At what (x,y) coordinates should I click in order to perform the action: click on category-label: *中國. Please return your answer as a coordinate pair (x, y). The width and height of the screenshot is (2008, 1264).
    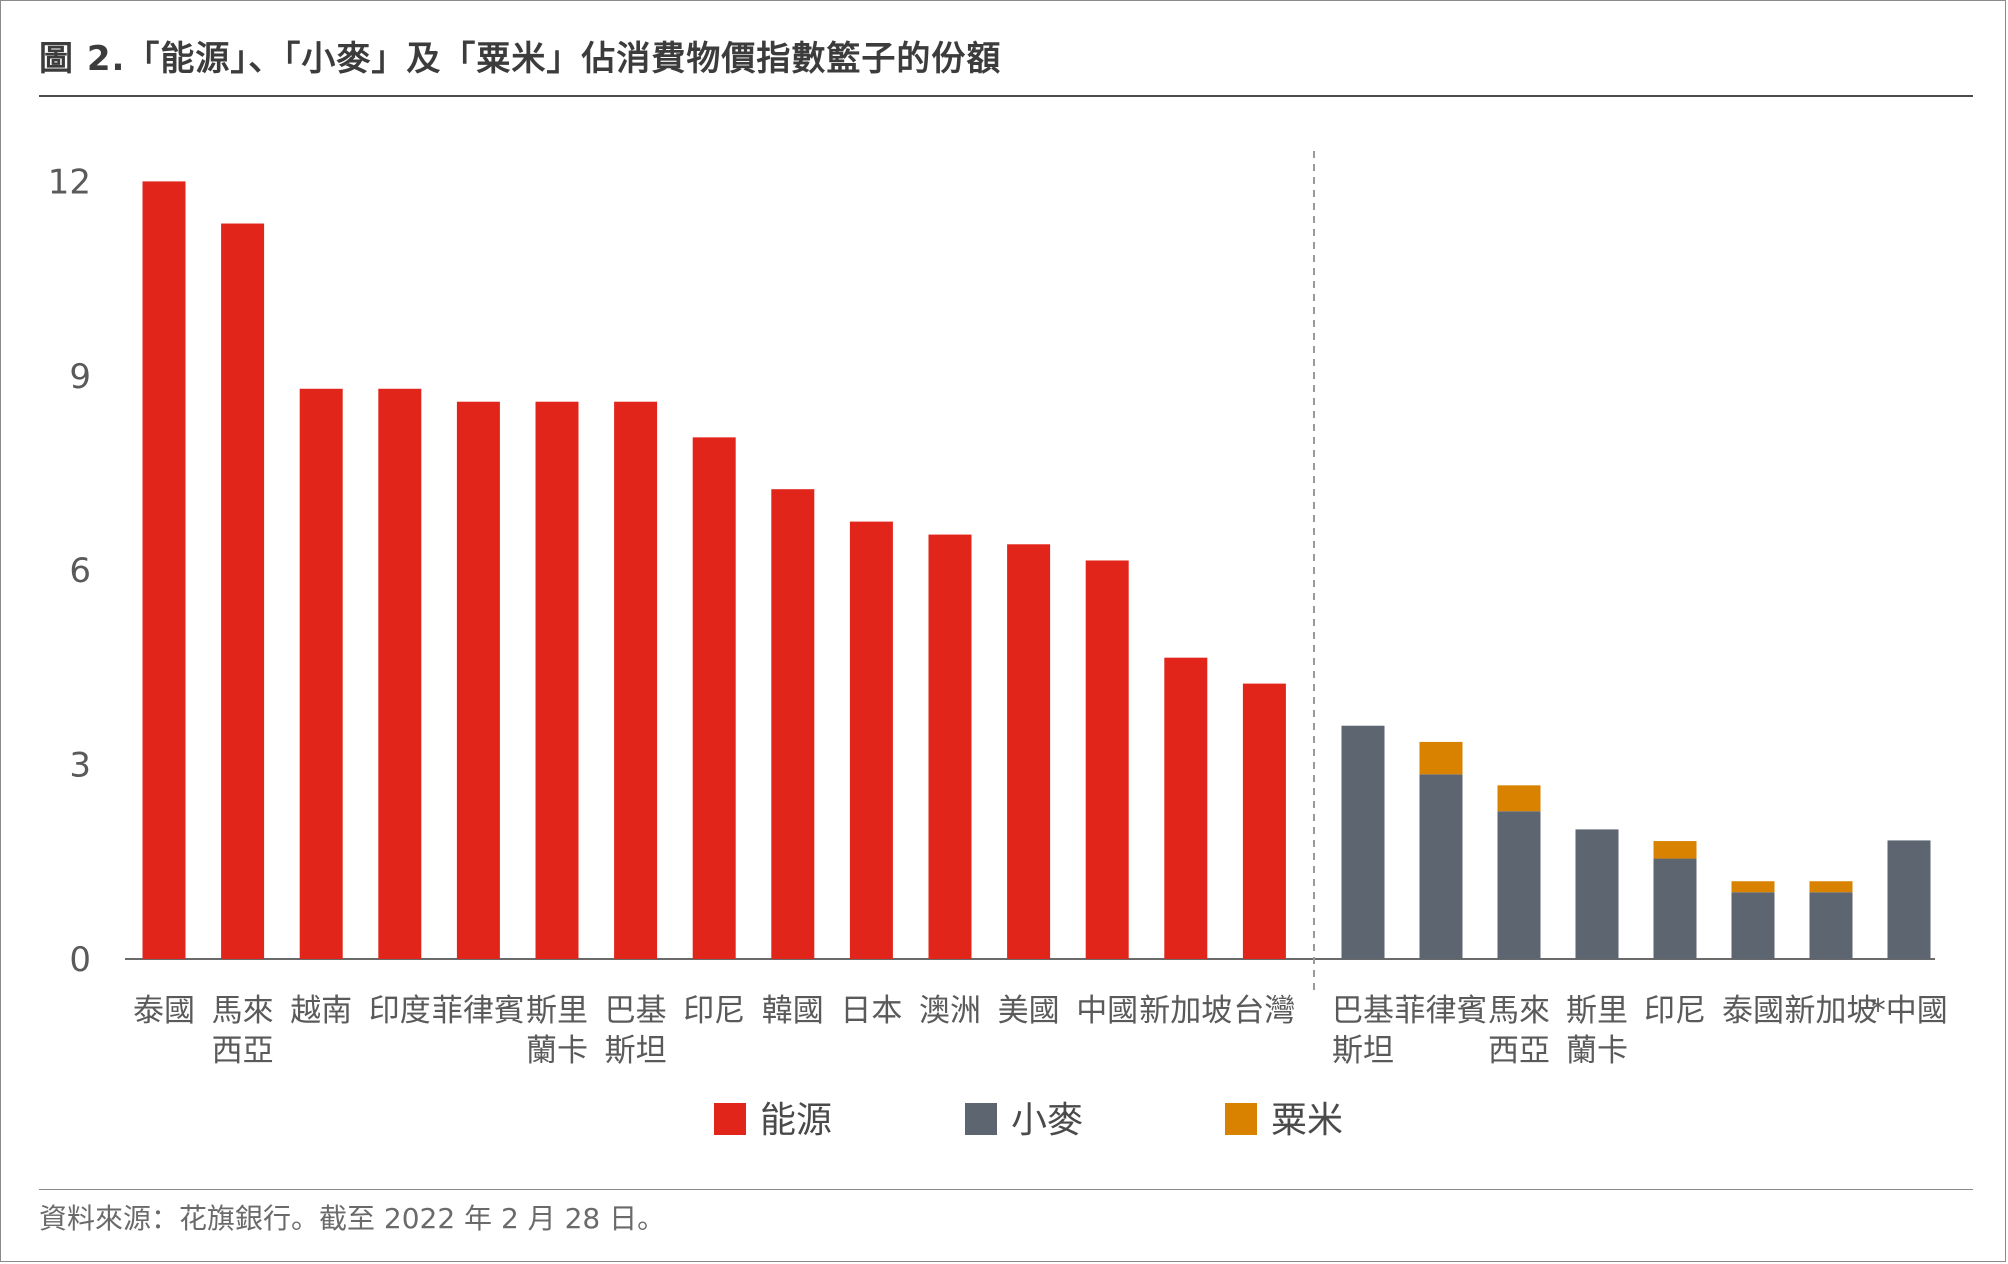
    Looking at the image, I should click on (1909, 1011).